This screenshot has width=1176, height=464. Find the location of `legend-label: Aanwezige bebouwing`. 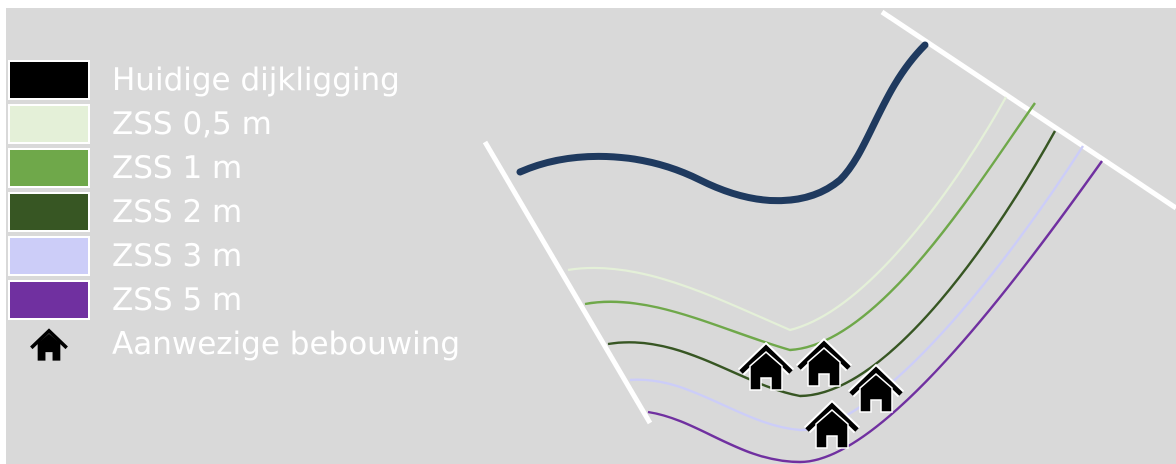

legend-label: Aanwezige bebouwing is located at coordinates (286, 344).